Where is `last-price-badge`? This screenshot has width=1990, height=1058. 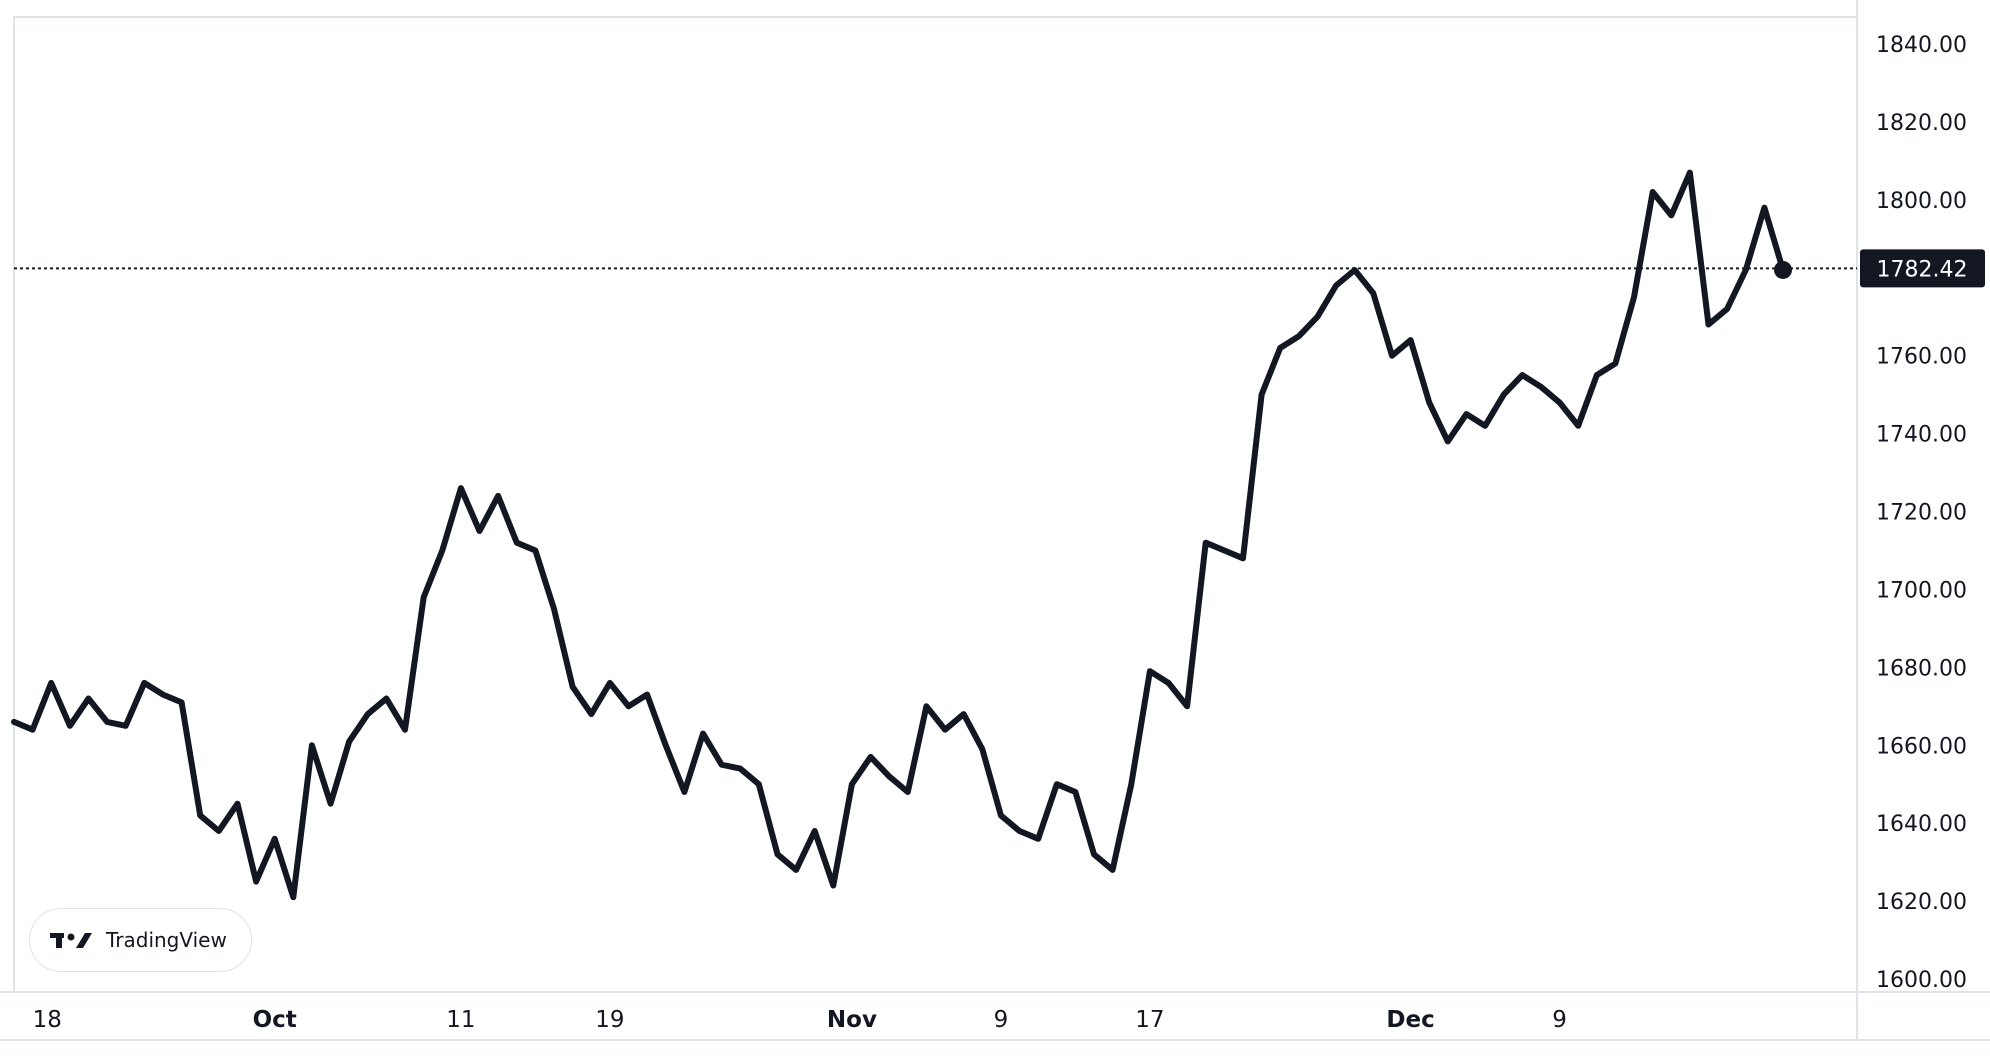
last-price-badge is located at coordinates (1922, 268).